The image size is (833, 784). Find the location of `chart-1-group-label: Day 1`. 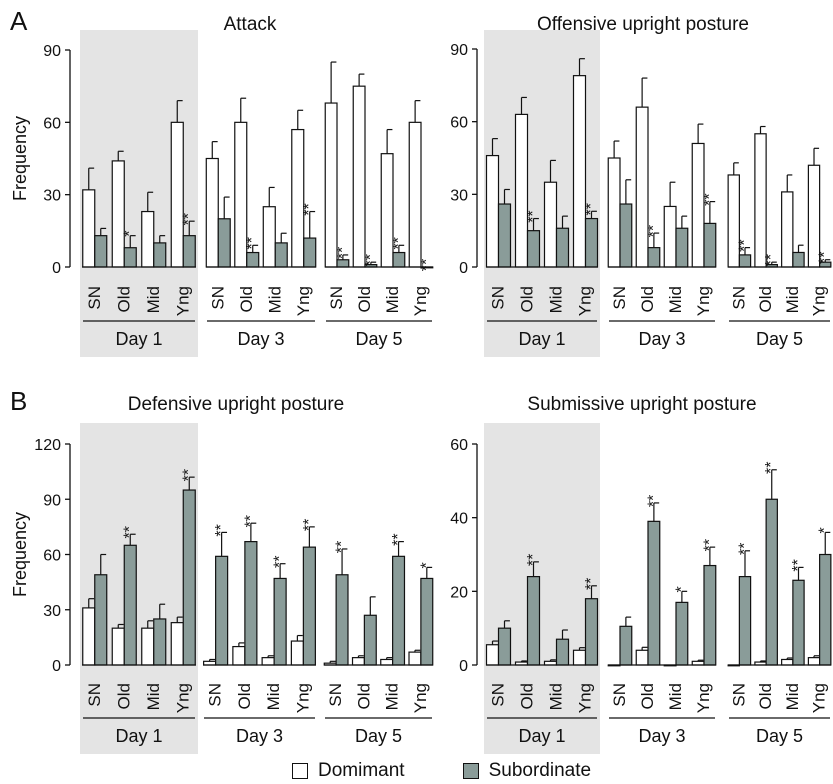

chart-1-group-label: Day 1 is located at coordinates (138, 339).